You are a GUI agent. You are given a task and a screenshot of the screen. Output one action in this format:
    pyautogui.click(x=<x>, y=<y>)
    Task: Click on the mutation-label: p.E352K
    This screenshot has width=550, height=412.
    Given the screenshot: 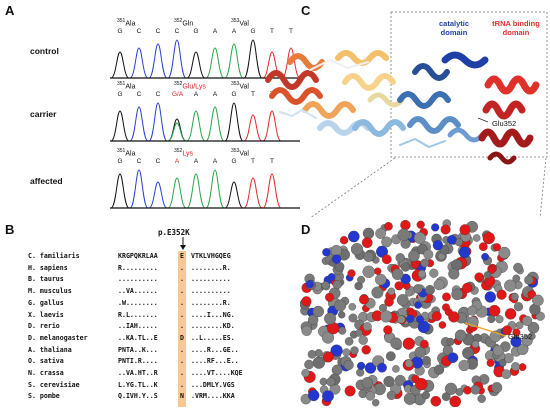 What is the action you would take?
    pyautogui.click(x=174, y=232)
    